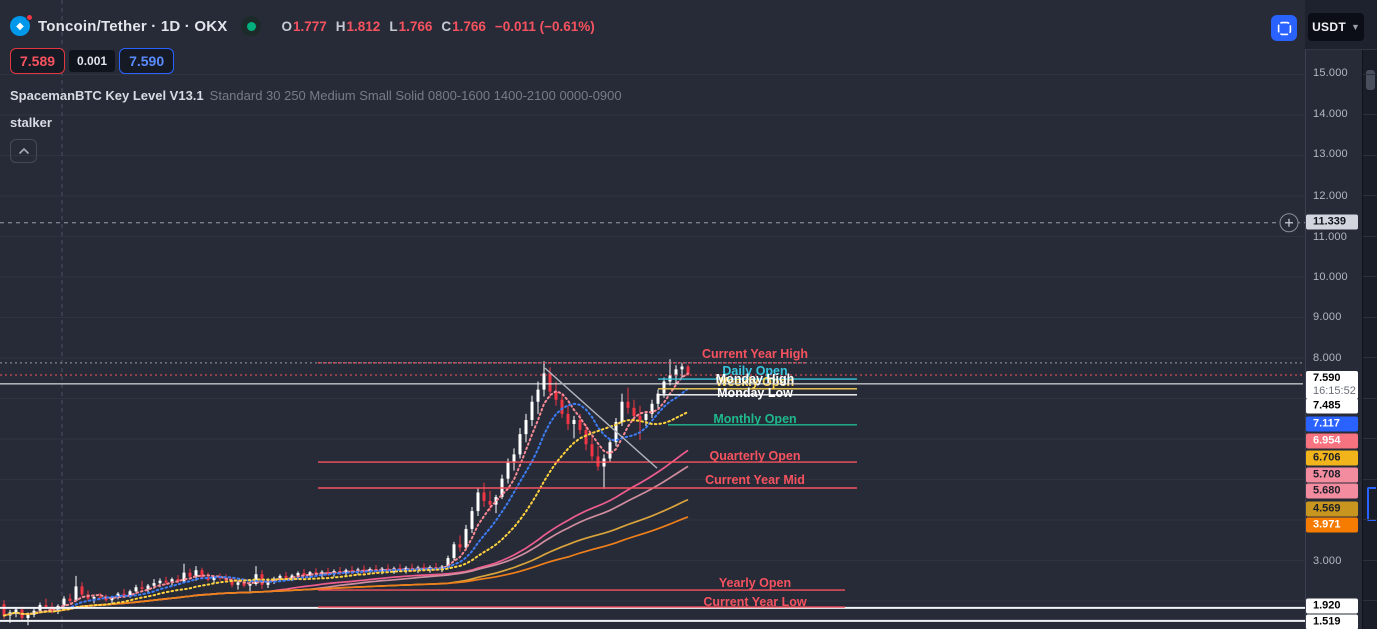 This screenshot has height=629, width=1377. Describe the element at coordinates (346, 533) in the screenshot. I see `ma-line-rose` at that location.